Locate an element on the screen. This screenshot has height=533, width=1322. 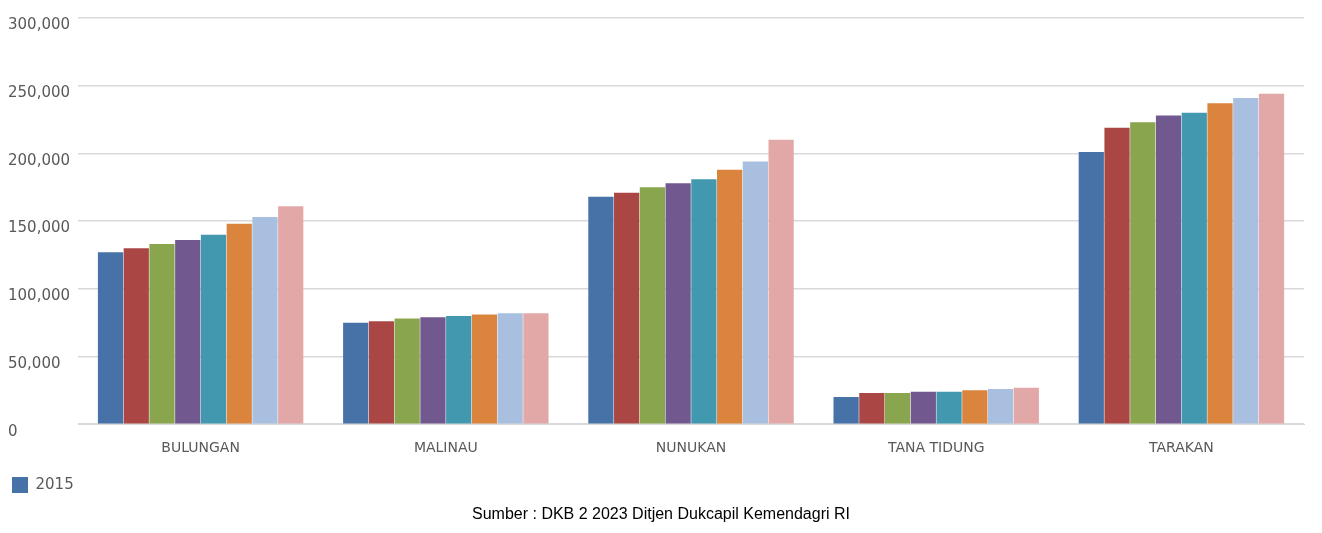
text: Sumber : DKB 2 2023 Ditjen Dukcapil Kemendagri RI is located at coordinates (661, 514).